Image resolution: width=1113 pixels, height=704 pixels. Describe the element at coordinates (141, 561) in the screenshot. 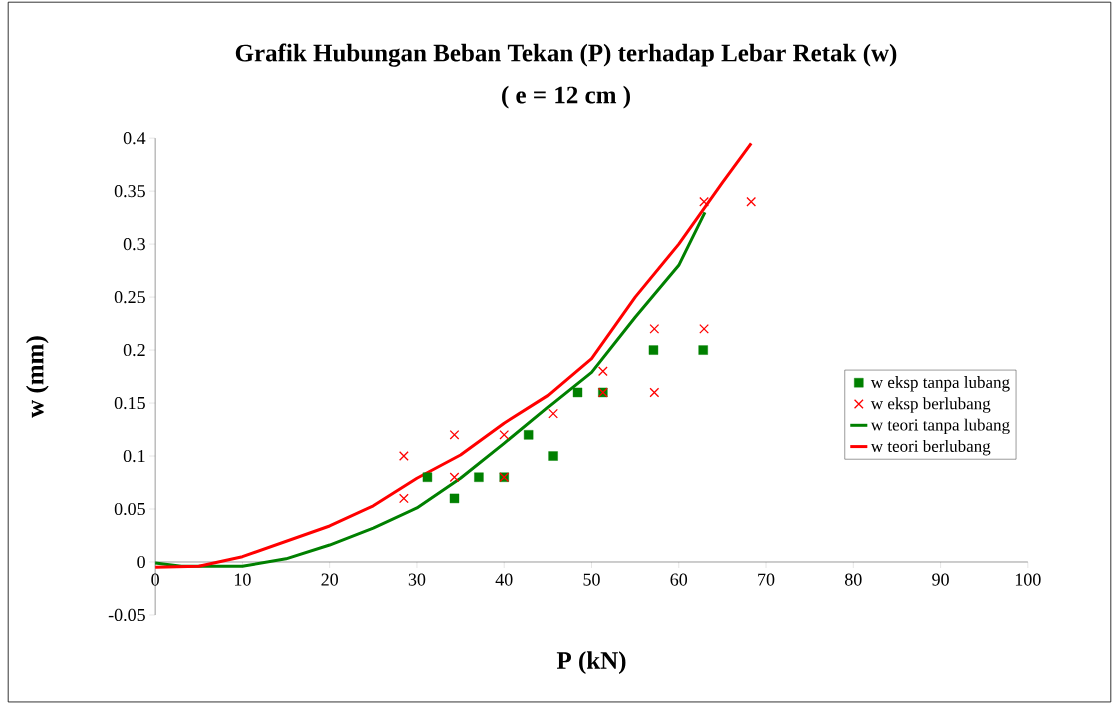

I see `y-tick-label: 0` at that location.